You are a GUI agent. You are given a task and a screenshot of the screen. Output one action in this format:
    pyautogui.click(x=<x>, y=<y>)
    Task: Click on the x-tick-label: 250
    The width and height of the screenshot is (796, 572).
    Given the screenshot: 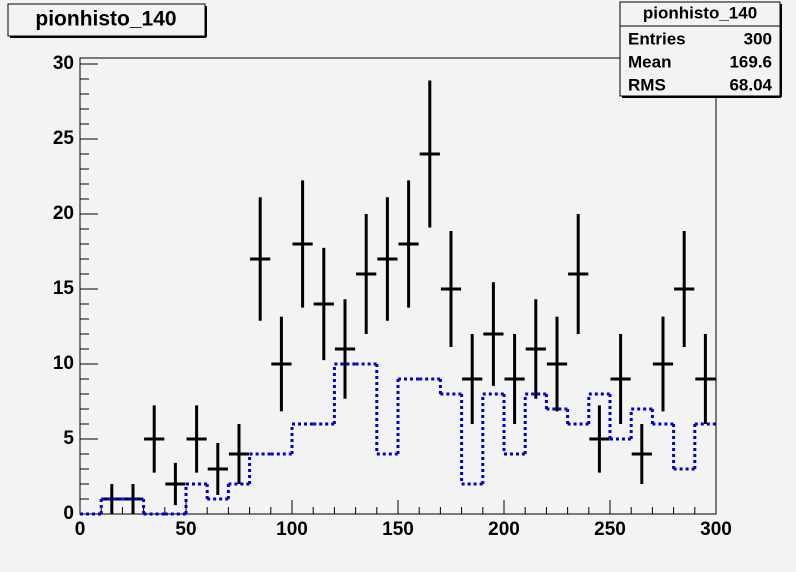 What is the action you would take?
    pyautogui.click(x=610, y=529)
    